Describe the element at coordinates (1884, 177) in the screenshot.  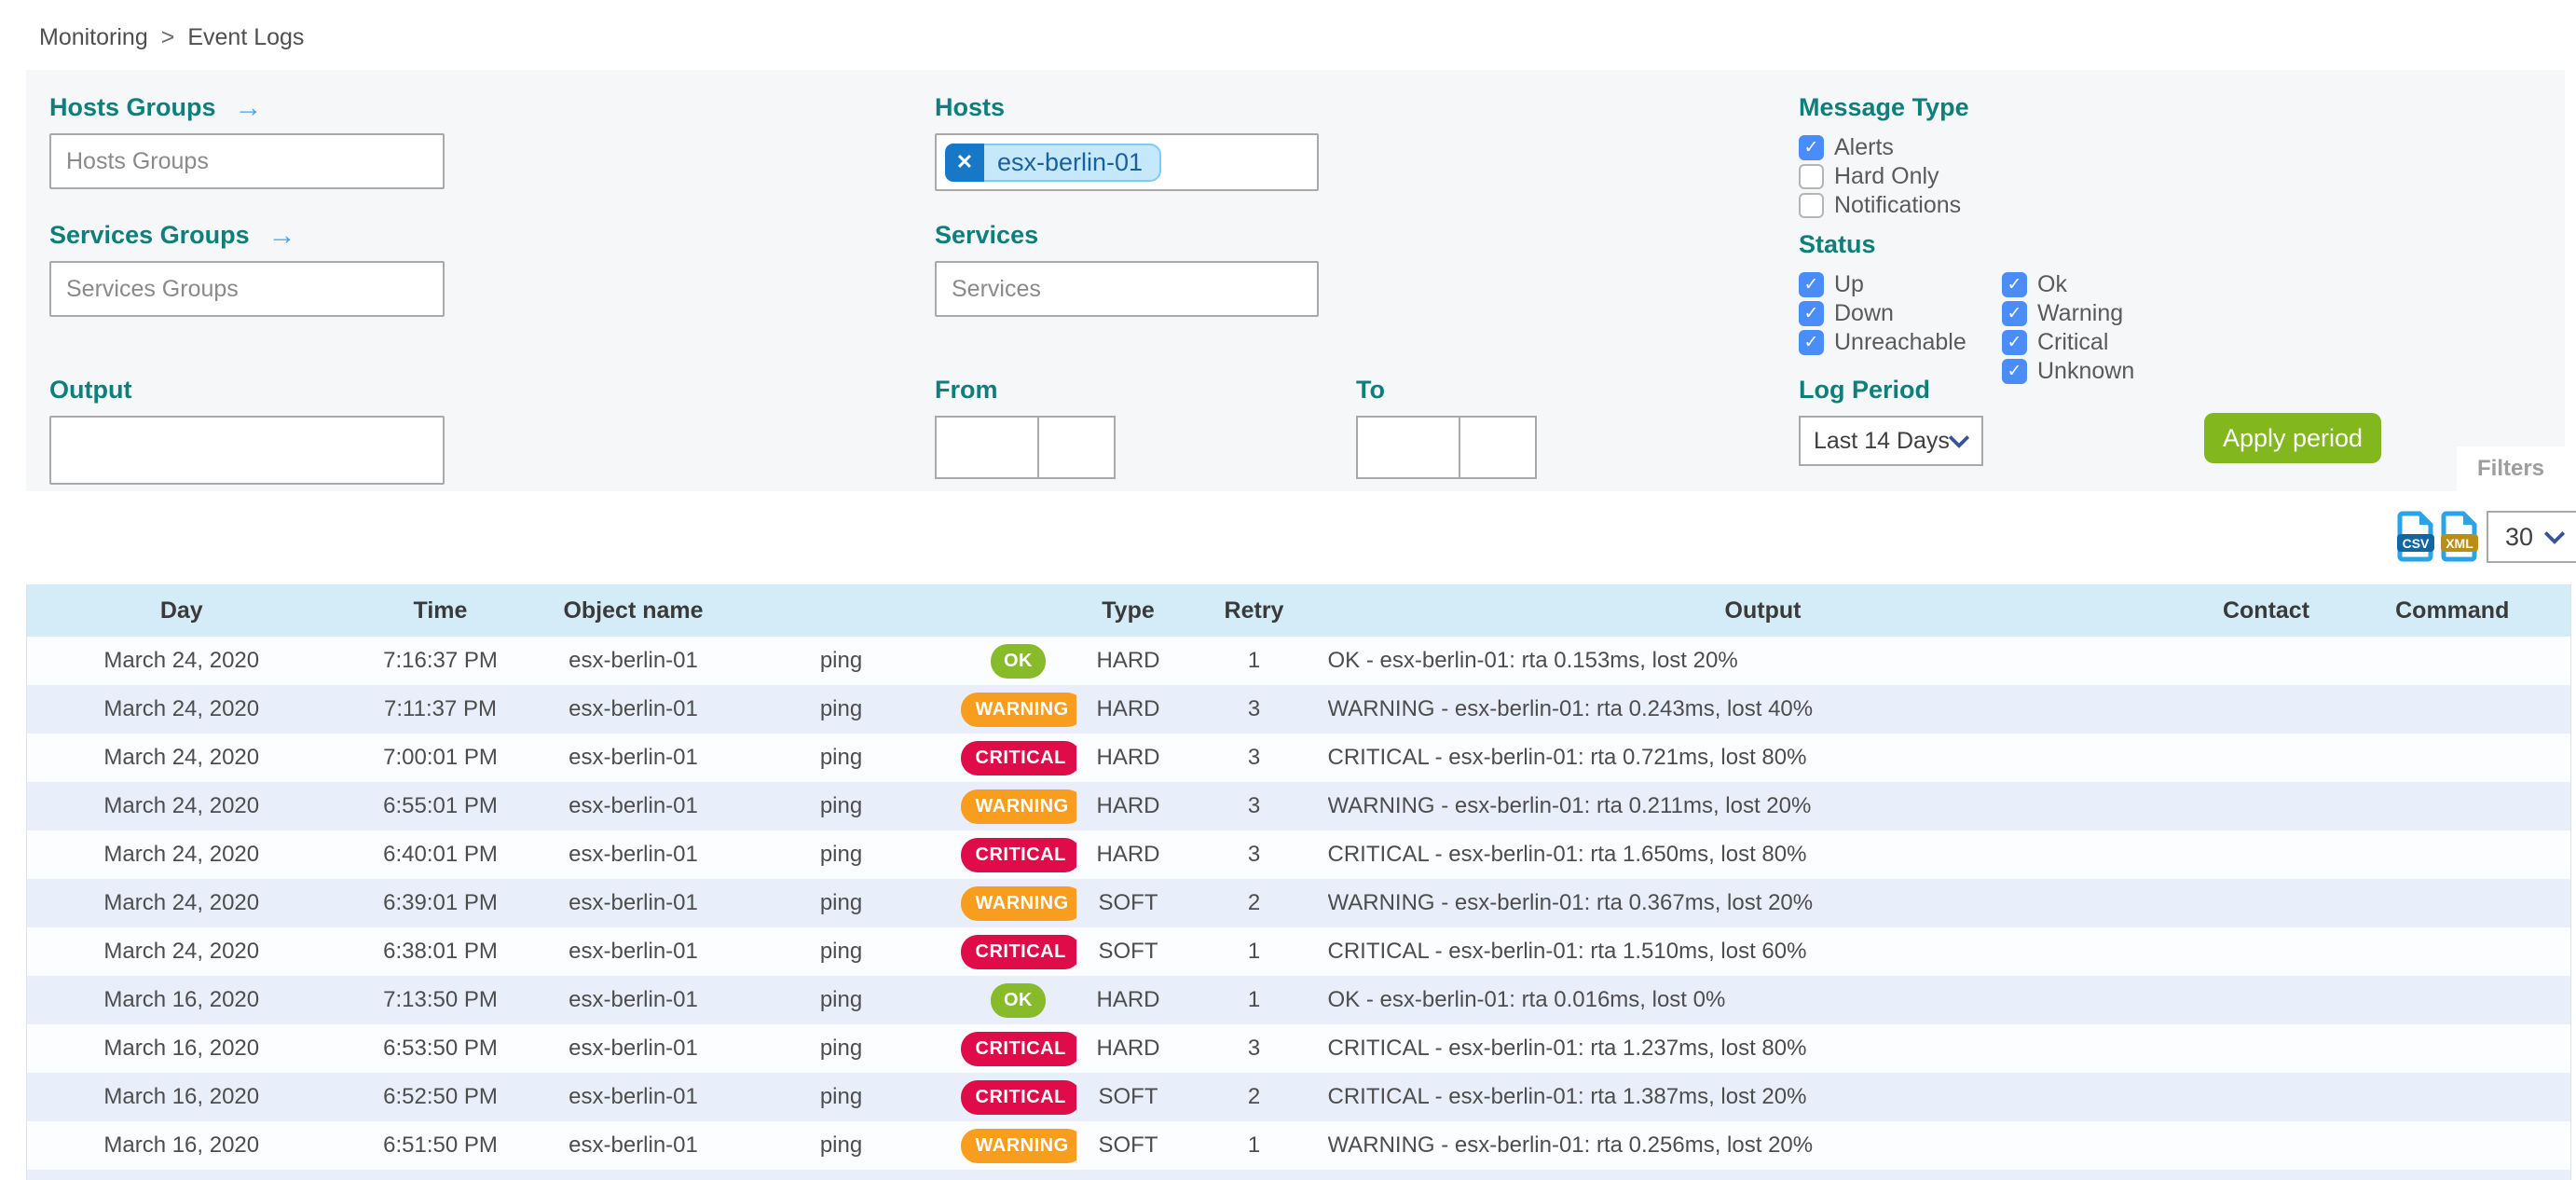
I see `message-type-checkbox-hard-only: Hard Only` at that location.